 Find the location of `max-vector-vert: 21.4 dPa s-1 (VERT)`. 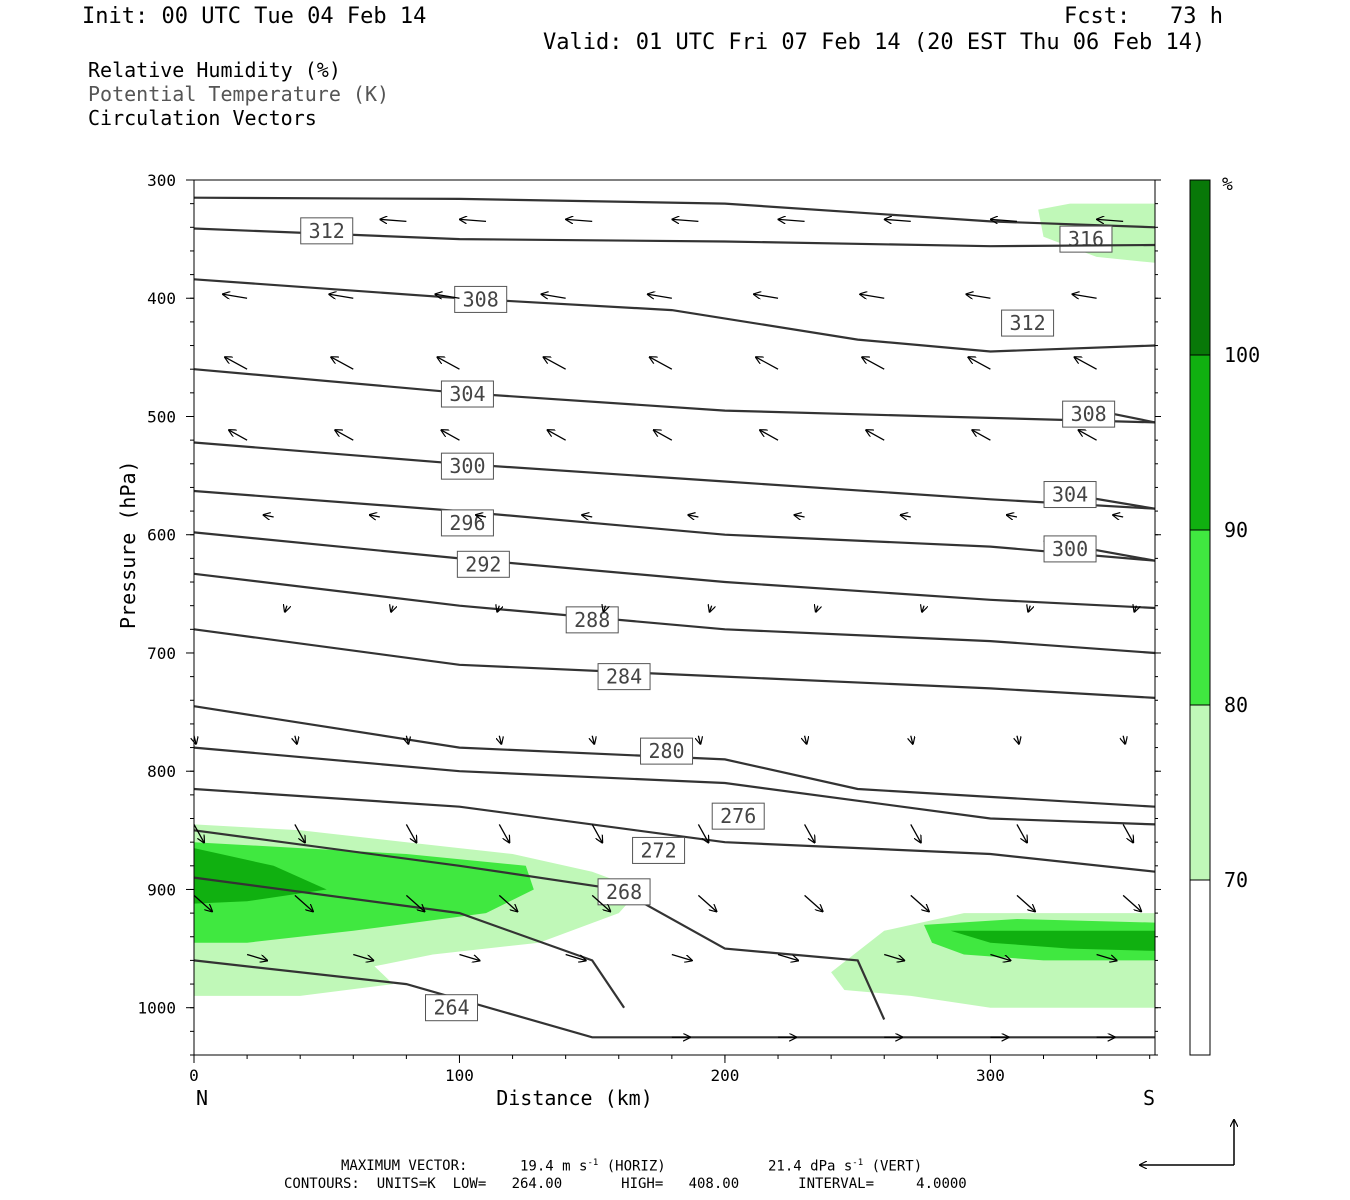

max-vector-vert: 21.4 dPa s-1 (VERT) is located at coordinates (845, 1166).